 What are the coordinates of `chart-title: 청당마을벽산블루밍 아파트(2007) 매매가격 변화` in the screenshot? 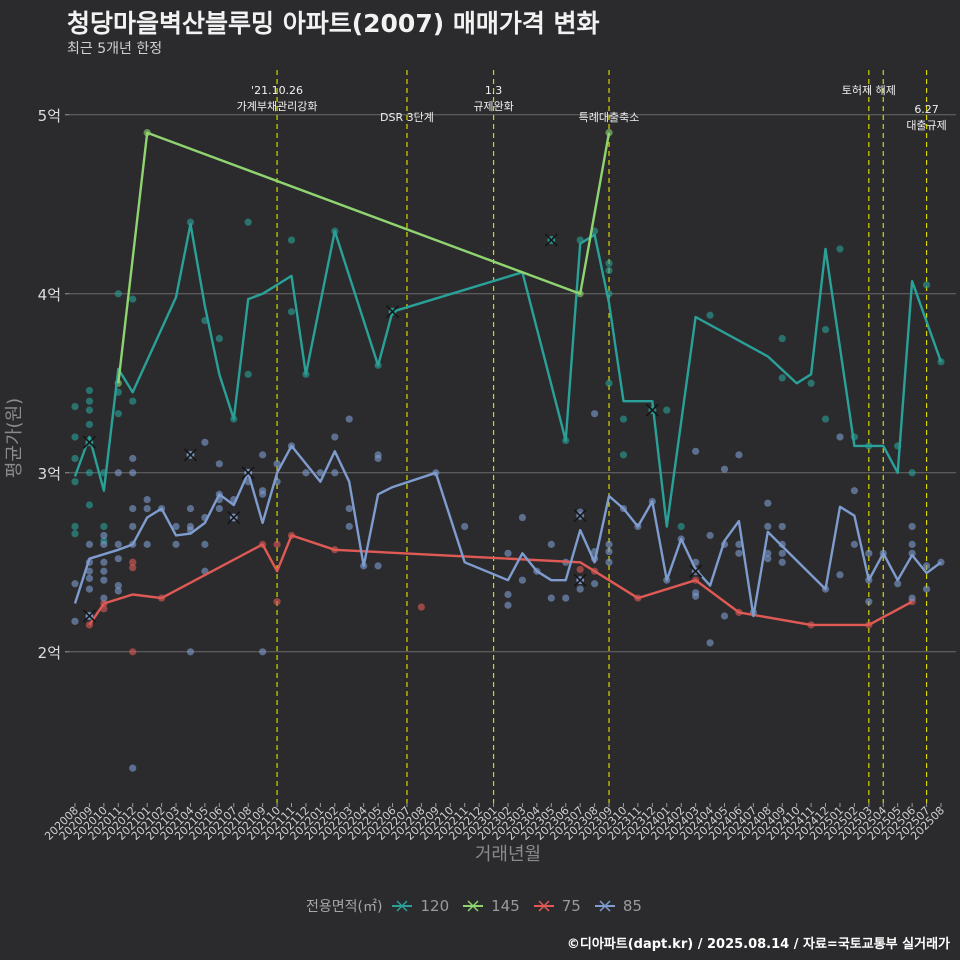 It's located at (333, 23).